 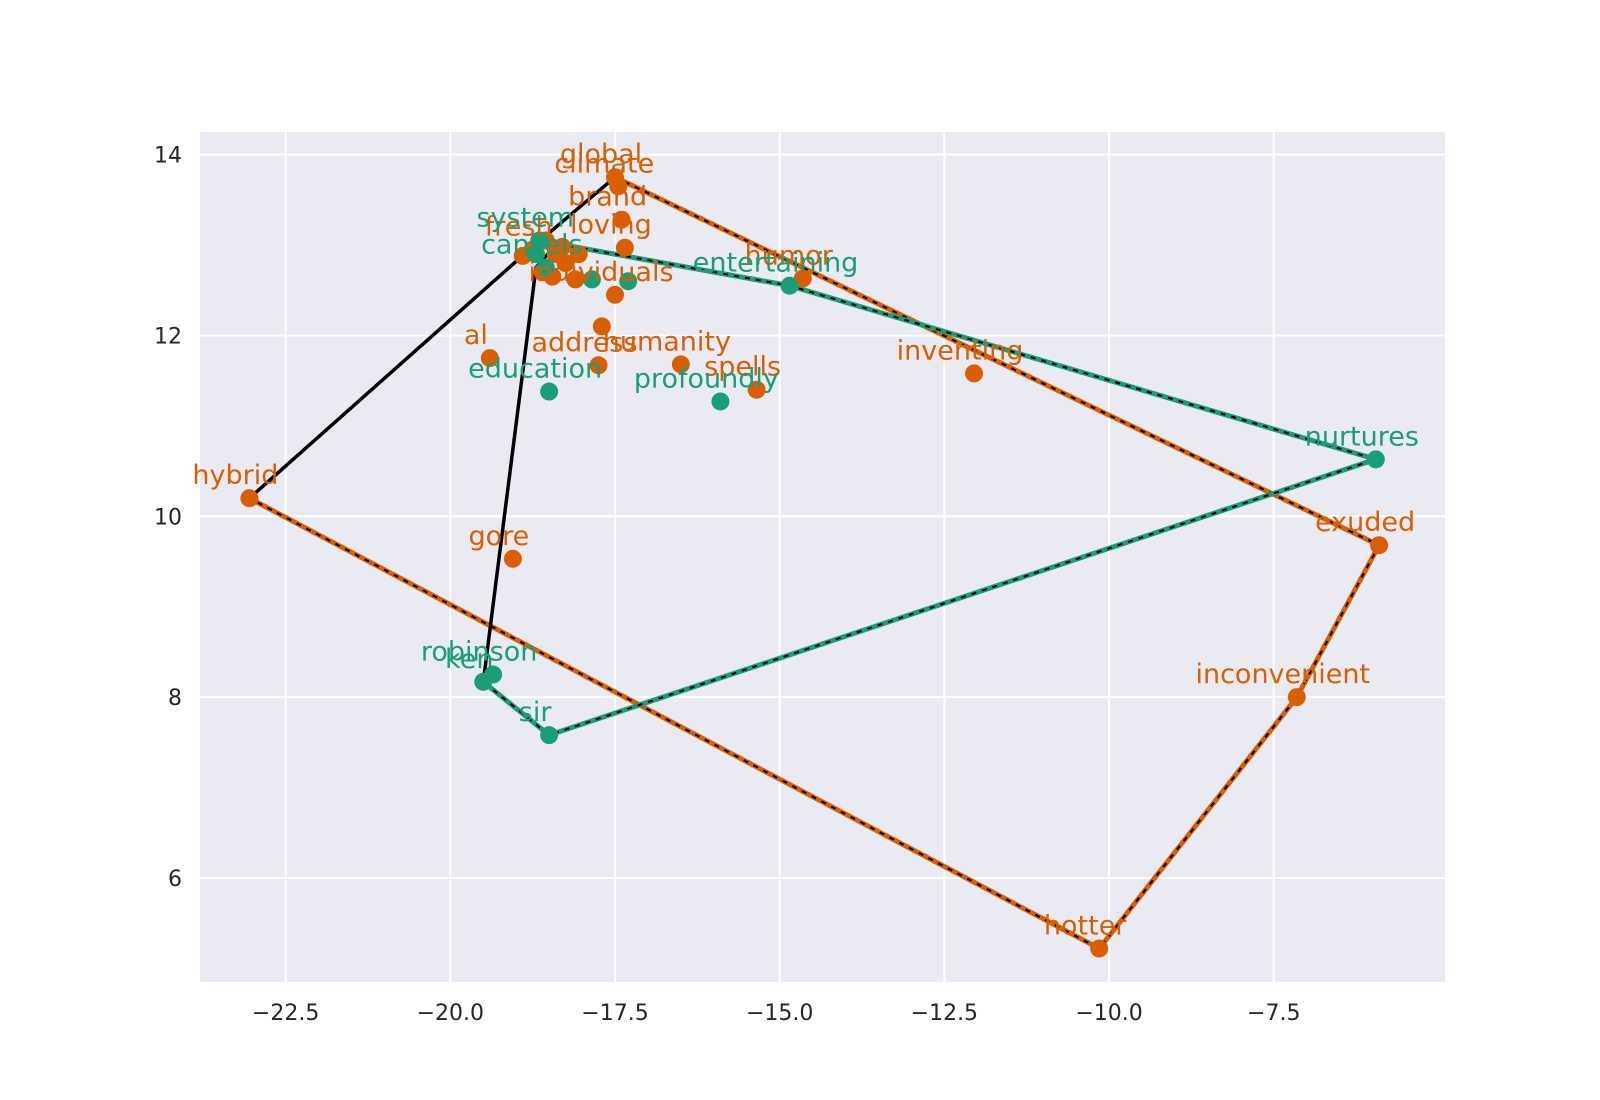 I want to click on point-label: profoundly, so click(x=706, y=378).